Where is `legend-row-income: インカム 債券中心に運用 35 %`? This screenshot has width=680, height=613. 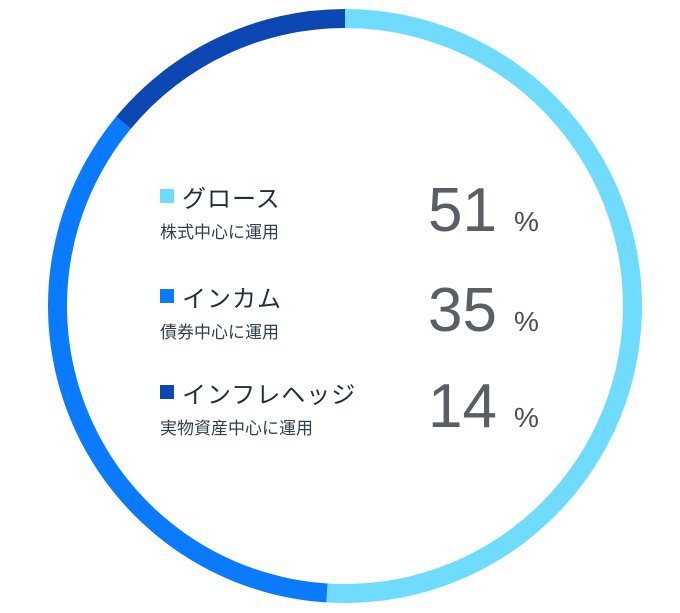
legend-row-income: インカム 債券中心に運用 35 % is located at coordinates (360, 316).